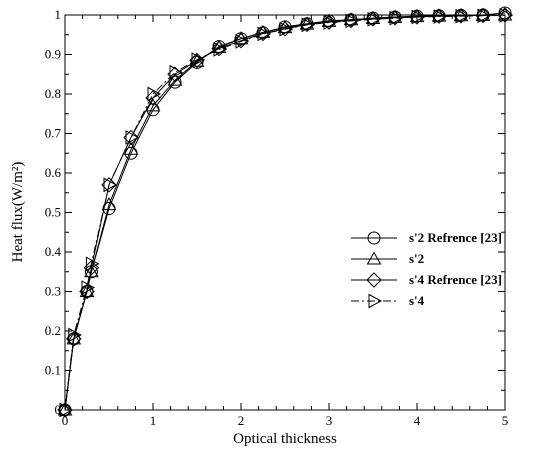 The width and height of the screenshot is (557, 452). Describe the element at coordinates (455, 237) in the screenshot. I see `legend-label: s'2 Refrence [23]` at that location.